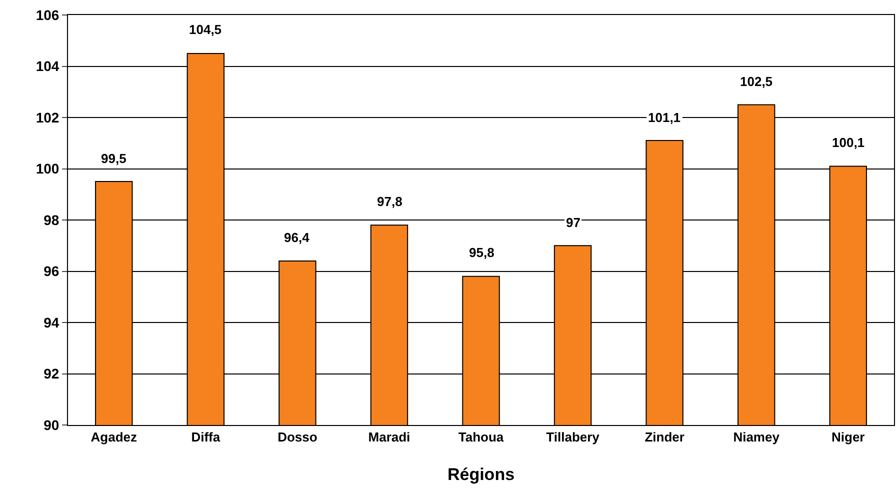 This screenshot has height=501, width=896. I want to click on data-label: 101,1, so click(664, 117).